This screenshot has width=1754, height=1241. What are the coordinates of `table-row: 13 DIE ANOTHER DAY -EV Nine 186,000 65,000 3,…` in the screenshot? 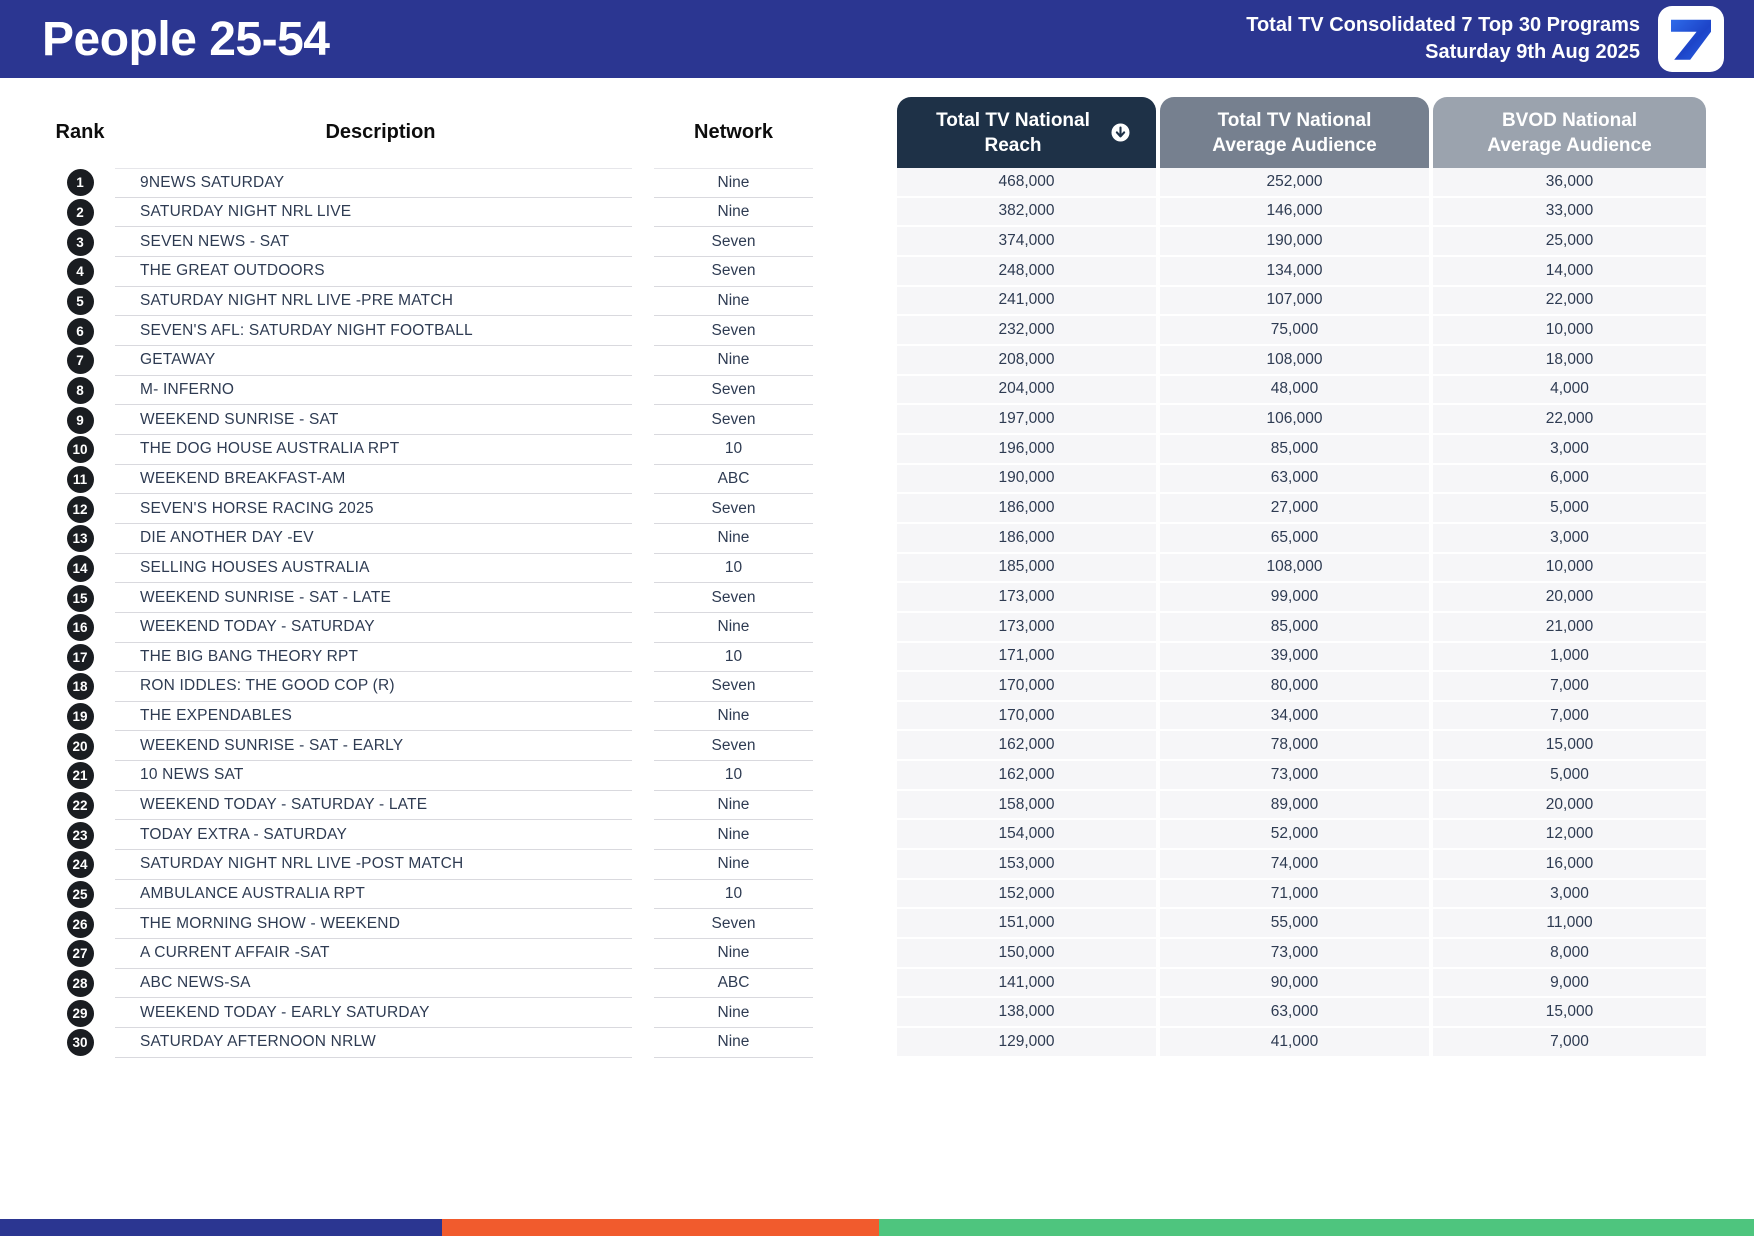 It's located at (875, 538).